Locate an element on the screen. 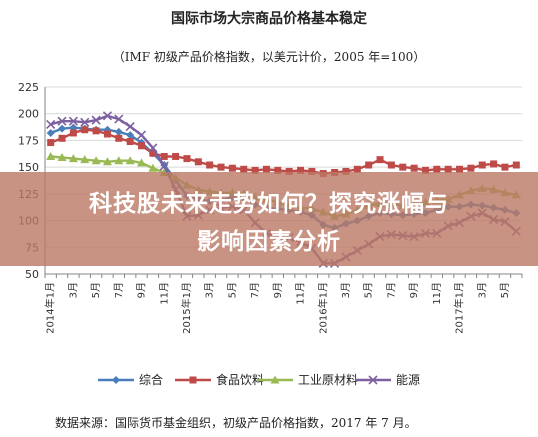 This screenshot has height=437, width=538. x-tick-label: 2014年1月 is located at coordinates (50, 308).